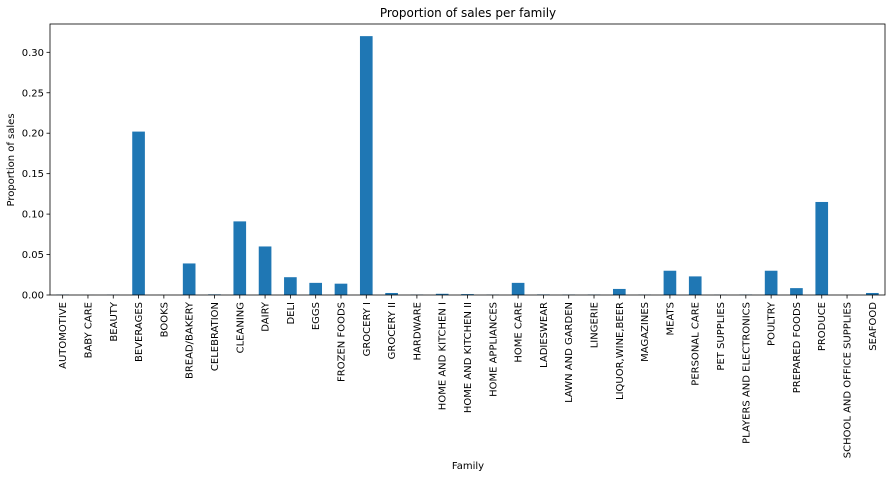 The width and height of the screenshot is (894, 482). Describe the element at coordinates (620, 351) in the screenshot. I see `x-tick-label: LIQUOR,WINE,BEER` at that location.